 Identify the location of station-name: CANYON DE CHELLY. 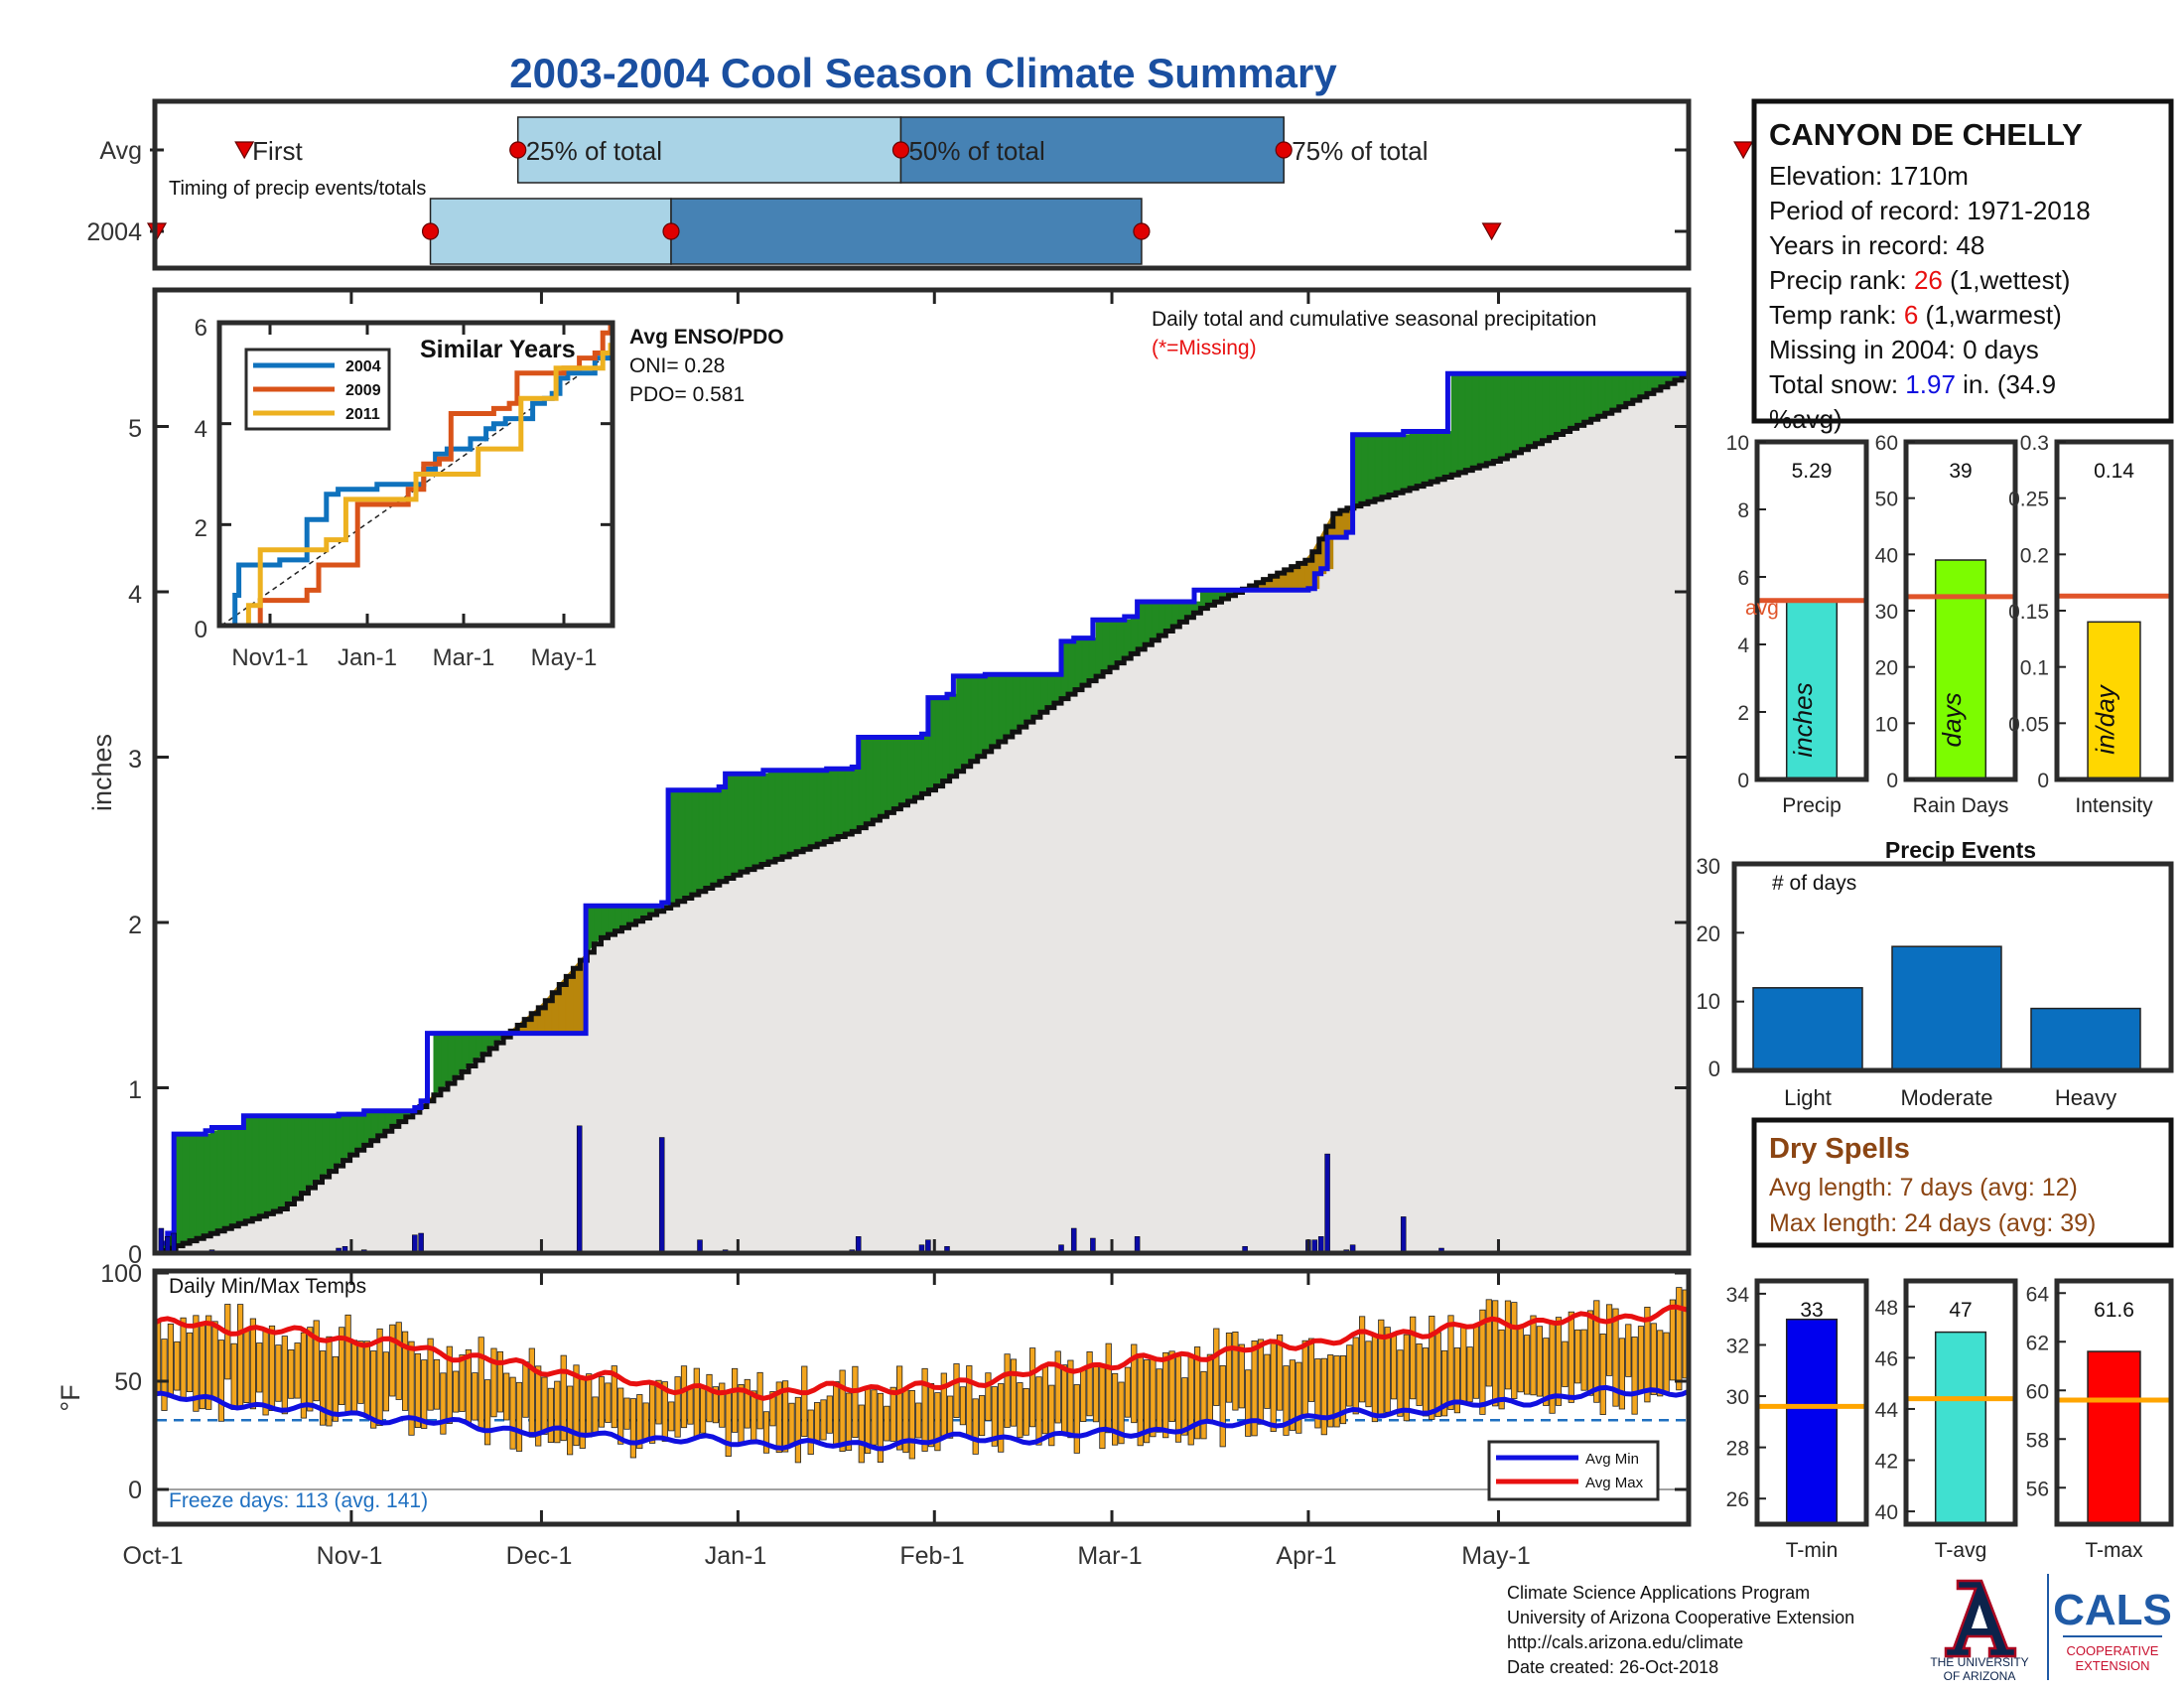
(1926, 134).